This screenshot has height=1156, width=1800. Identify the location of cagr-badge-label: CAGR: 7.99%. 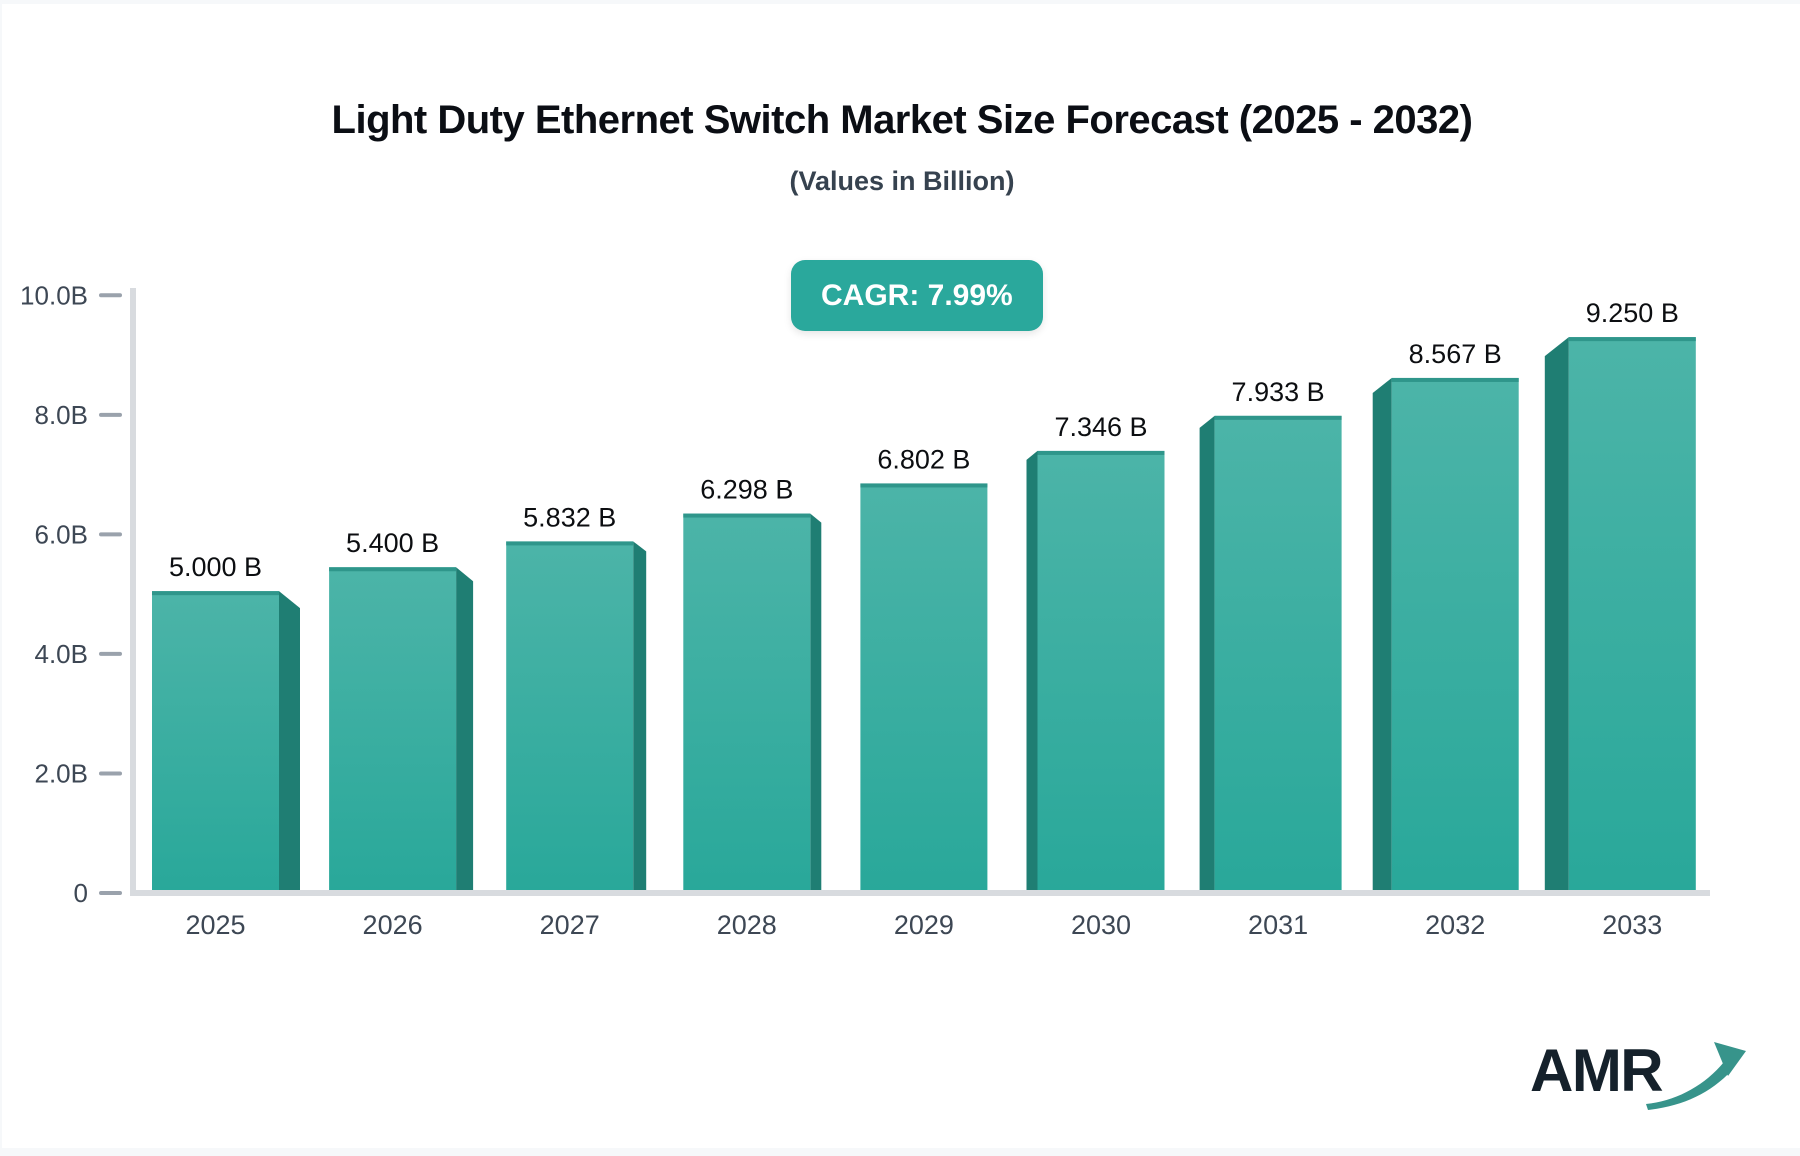
(917, 295).